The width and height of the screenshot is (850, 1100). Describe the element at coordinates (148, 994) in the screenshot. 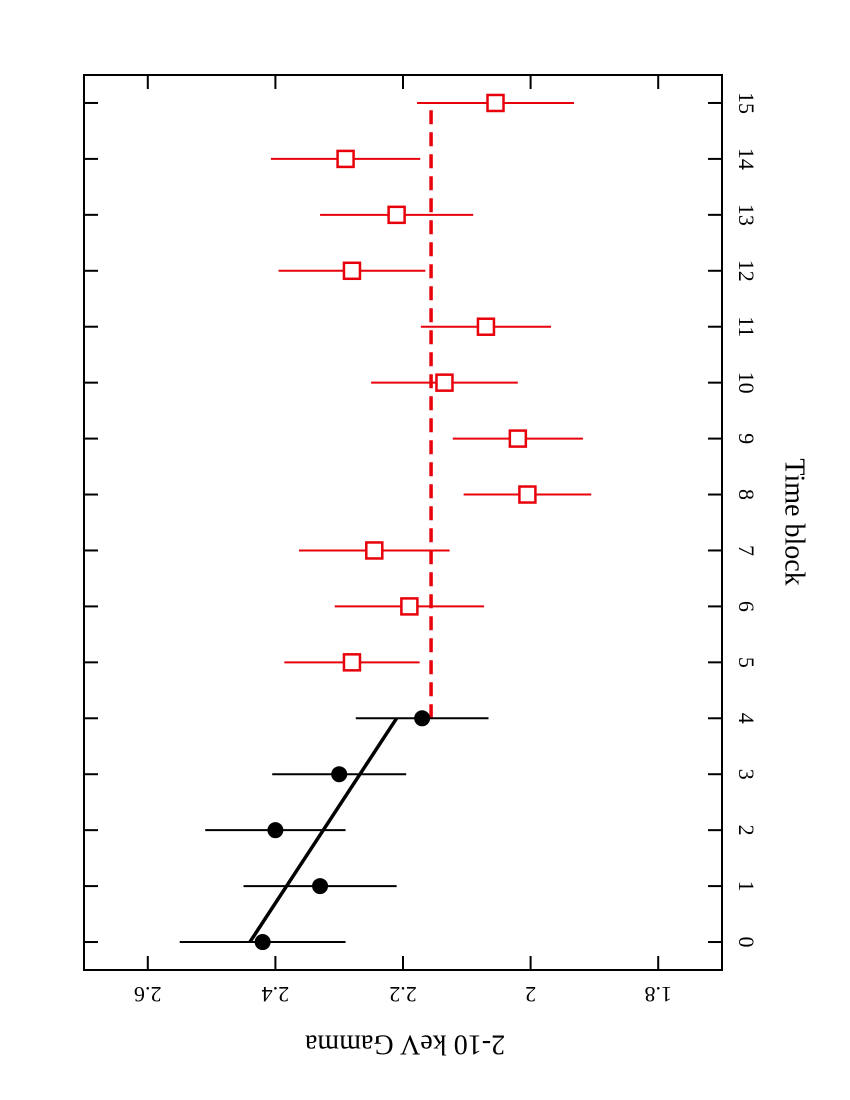

I see `y-tick-label: 2.6` at that location.